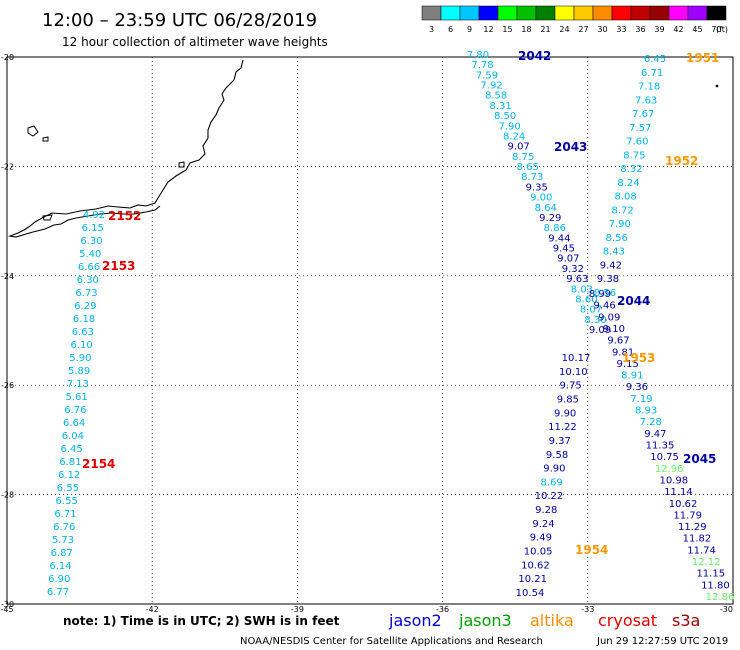  I want to click on satellite-key: jason2 jason3 altika cryosat s3a, so click(544, 620).